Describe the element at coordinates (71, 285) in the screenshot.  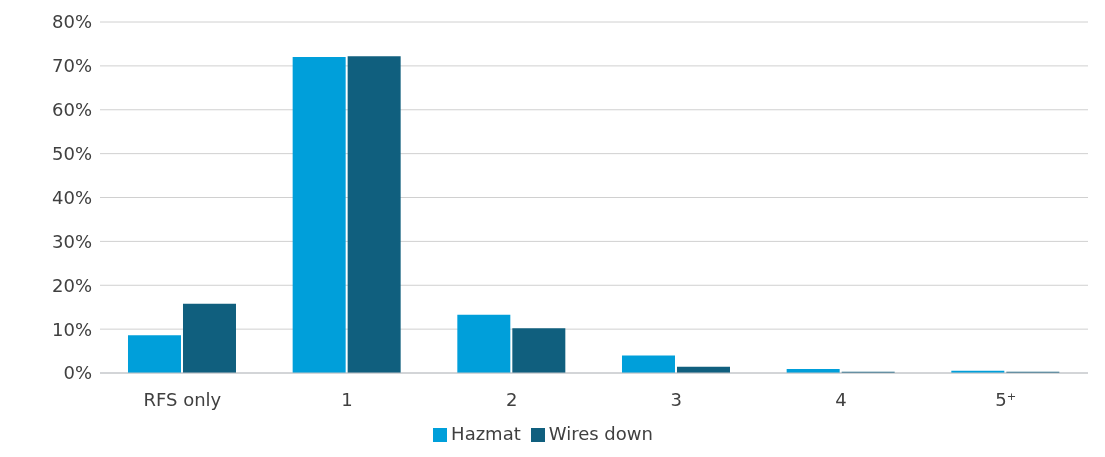
I see `y-tick-label: 20%` at that location.